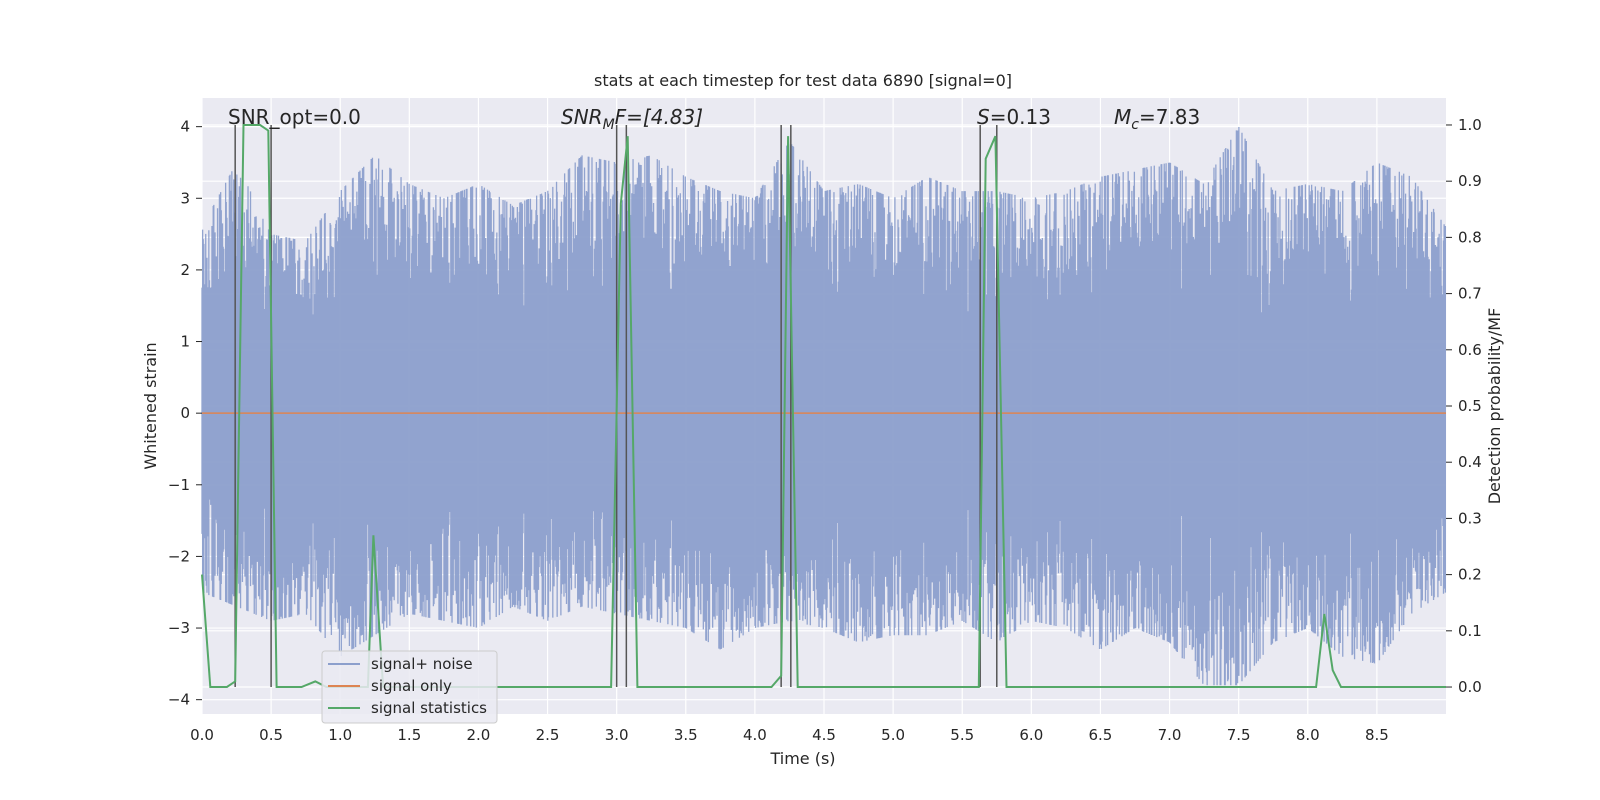 The width and height of the screenshot is (1600, 800). I want to click on y-tick-label: 0, so click(185, 413).